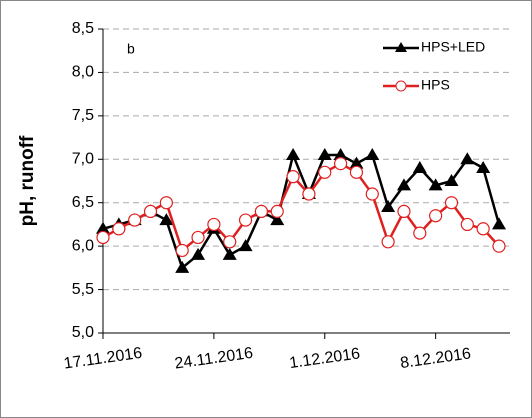 The height and width of the screenshot is (418, 532). I want to click on y-axis-label: pH, runoff, so click(27, 180).